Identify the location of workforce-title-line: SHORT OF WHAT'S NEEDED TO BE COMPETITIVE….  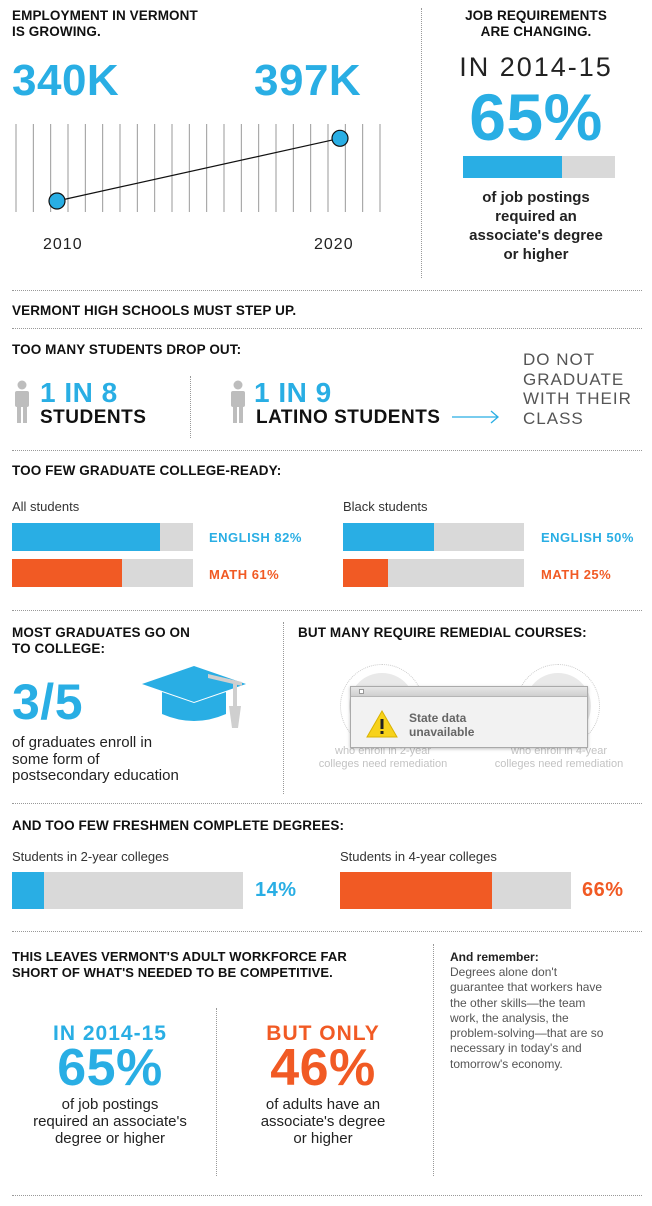
(172, 972).